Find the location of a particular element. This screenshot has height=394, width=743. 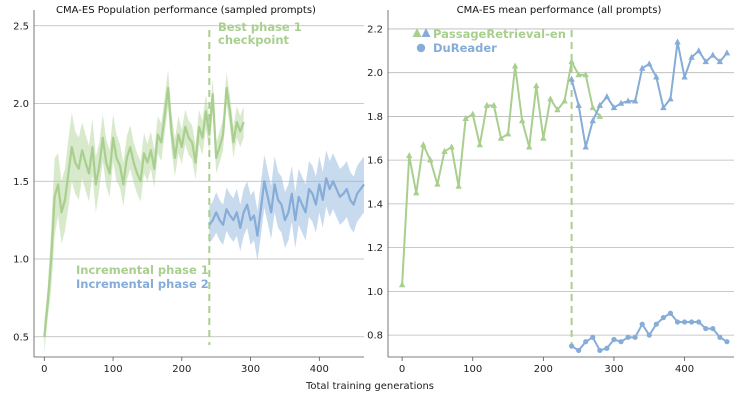

legend-label-passageretrieval: PassageRetrieval-en is located at coordinates (499, 34).